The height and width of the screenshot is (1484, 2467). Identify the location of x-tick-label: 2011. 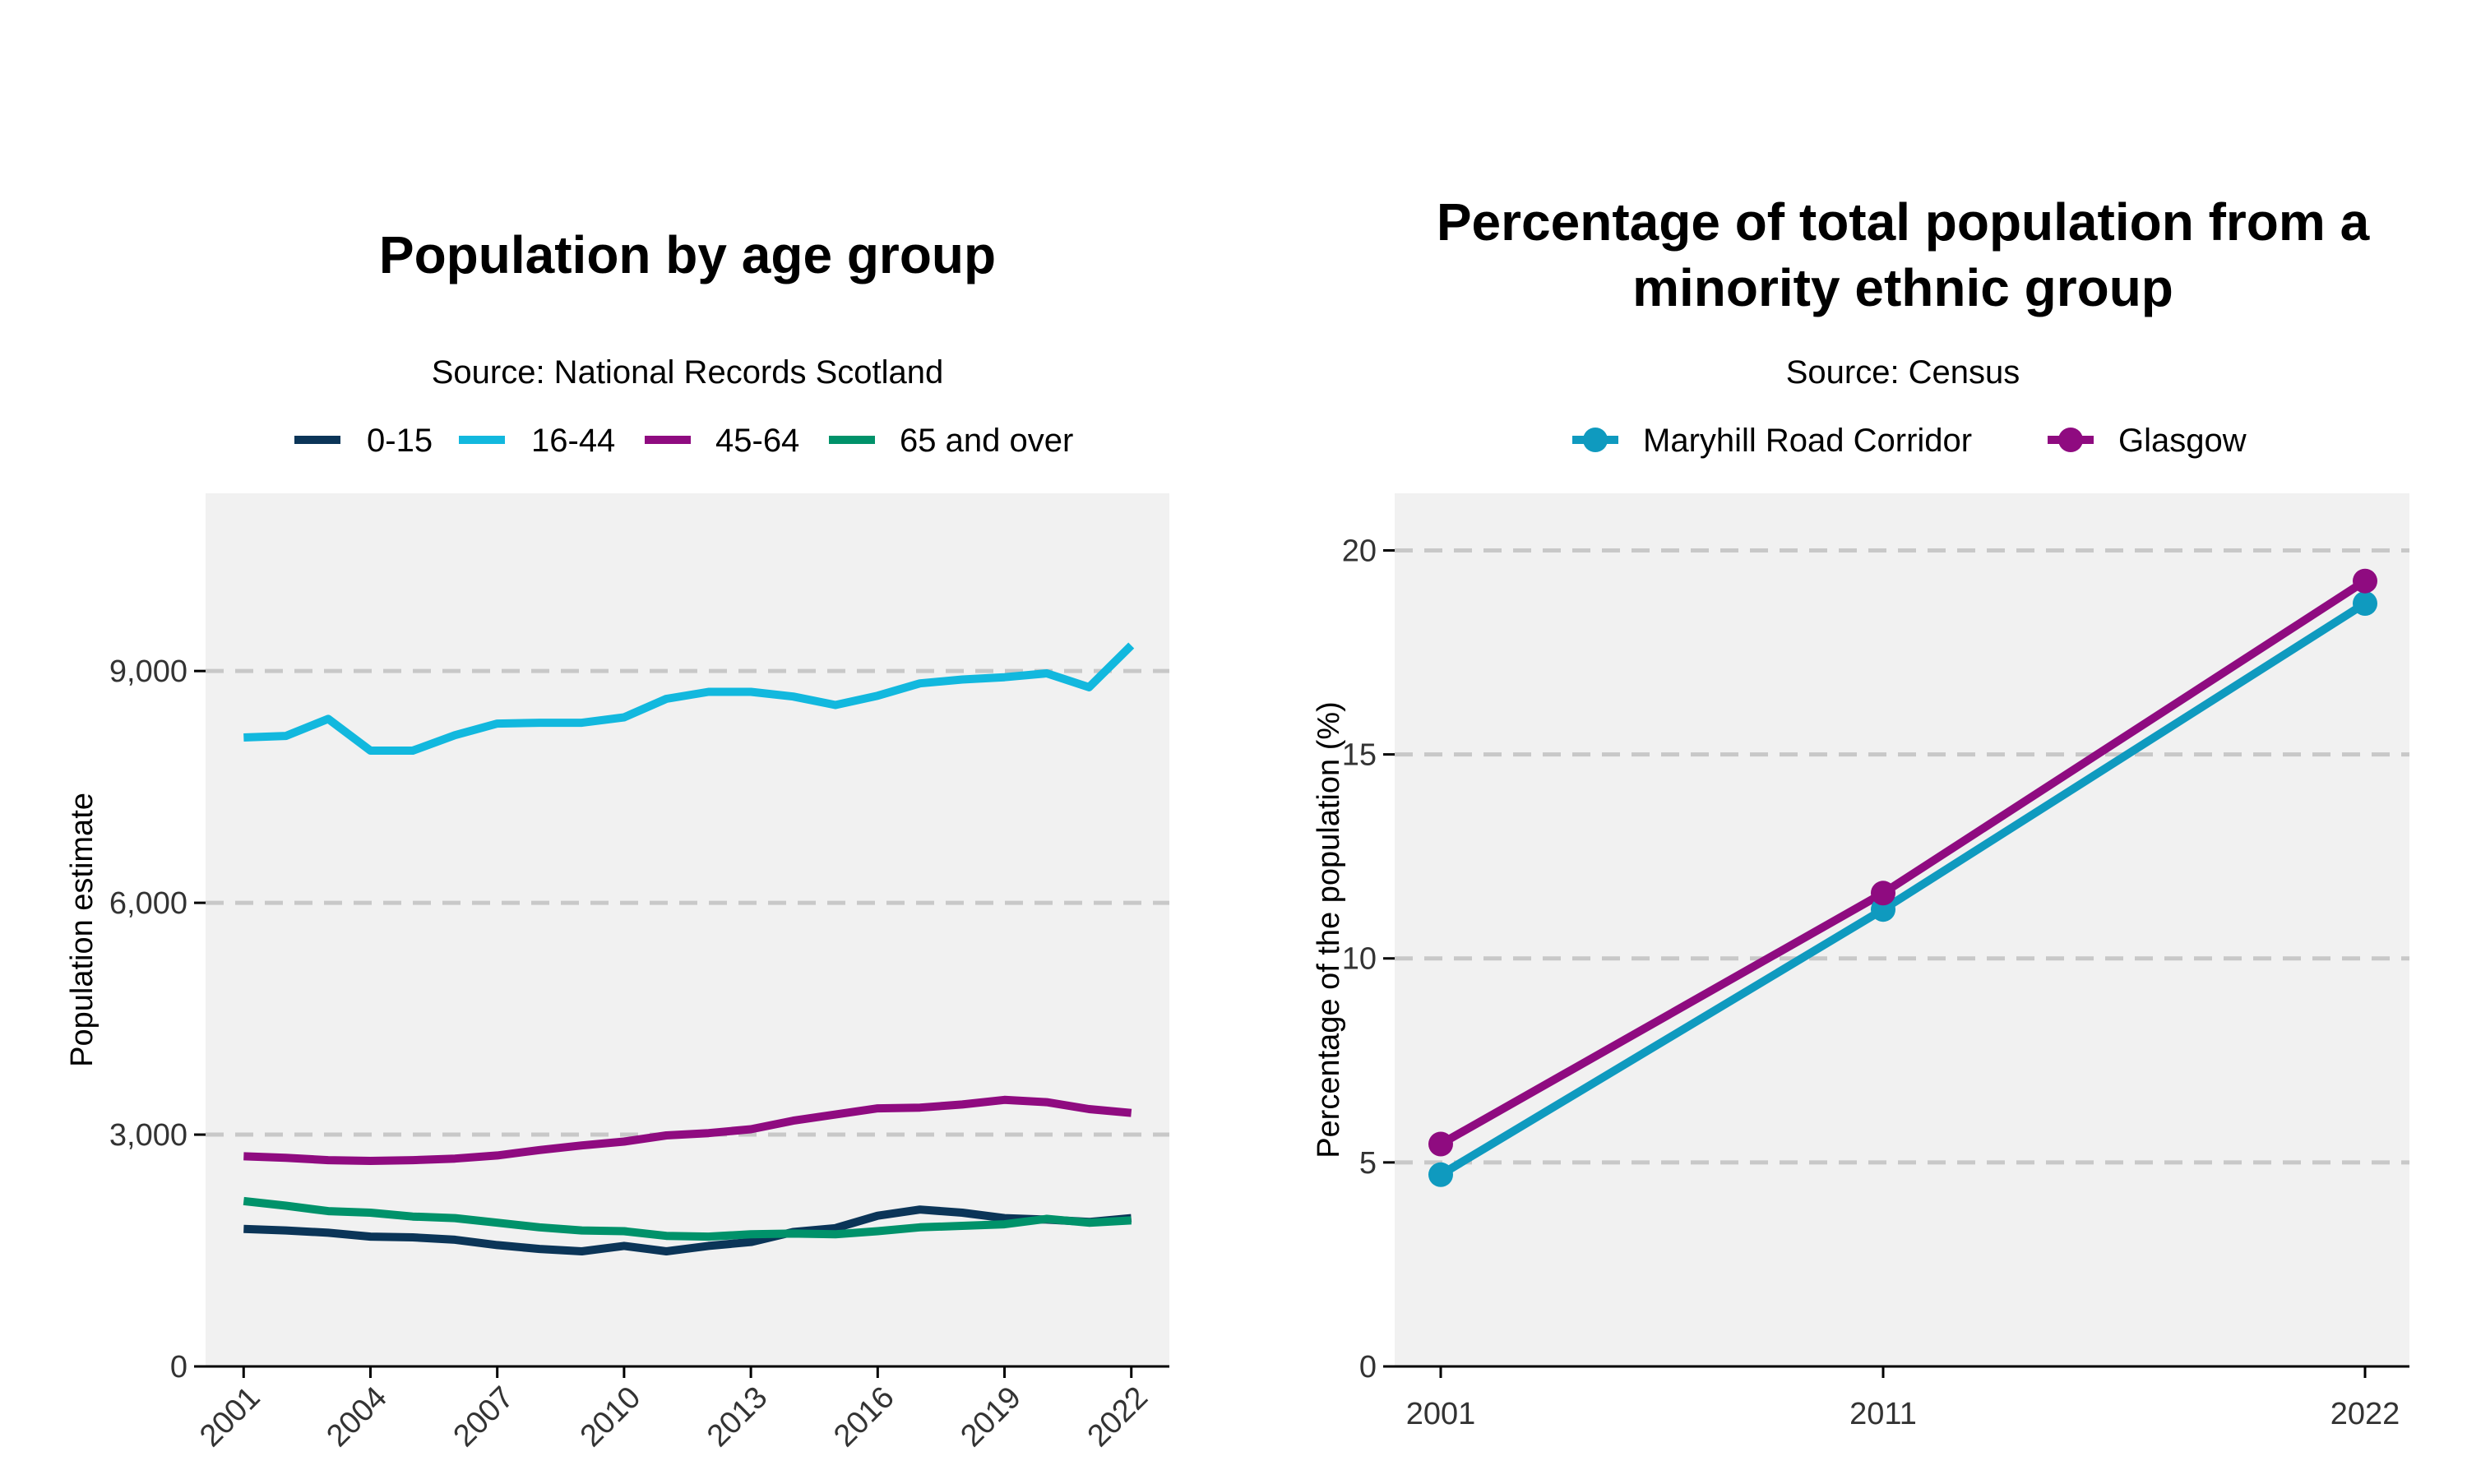
(1883, 1414).